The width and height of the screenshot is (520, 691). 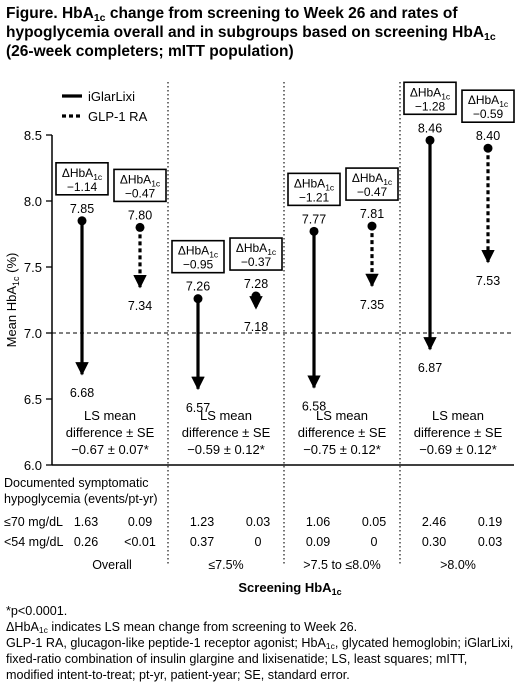 What do you see at coordinates (110, 449) in the screenshot?
I see `ls-mean-value: −0.67 ± 0.07*` at bounding box center [110, 449].